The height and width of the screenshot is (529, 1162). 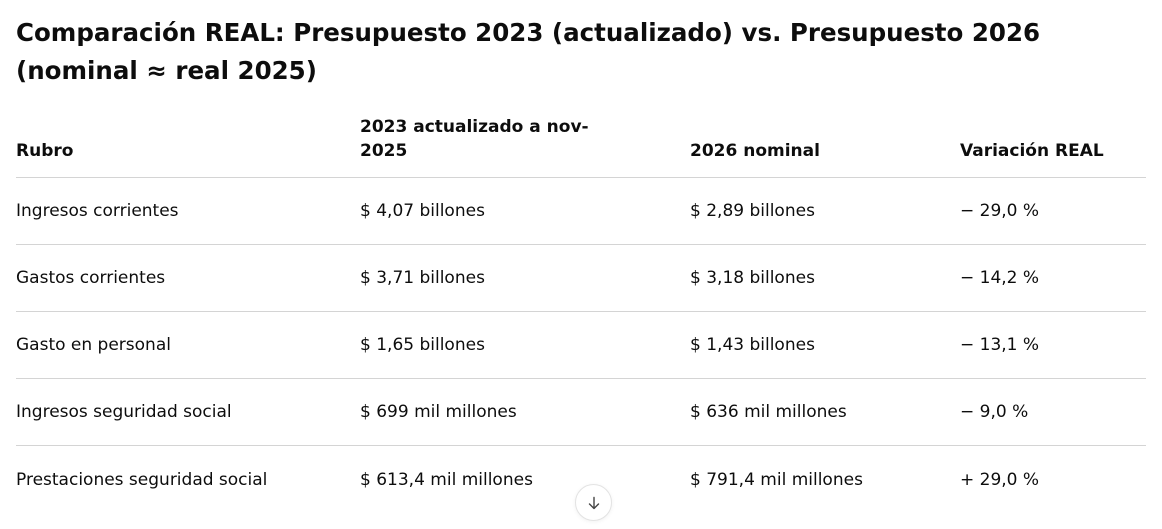 I want to click on cell-variacion-value: − 9,0 %, so click(x=994, y=412).